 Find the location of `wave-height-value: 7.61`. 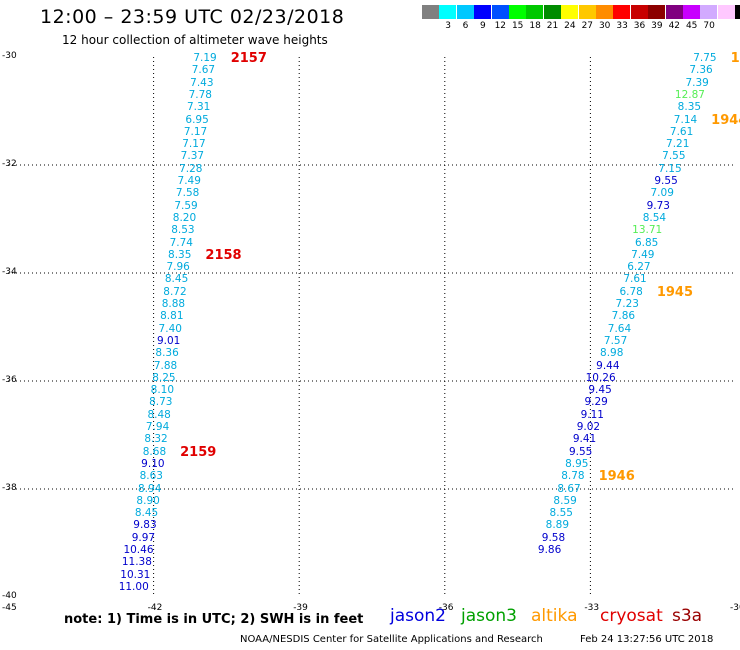

wave-height-value: 7.61 is located at coordinates (635, 279).